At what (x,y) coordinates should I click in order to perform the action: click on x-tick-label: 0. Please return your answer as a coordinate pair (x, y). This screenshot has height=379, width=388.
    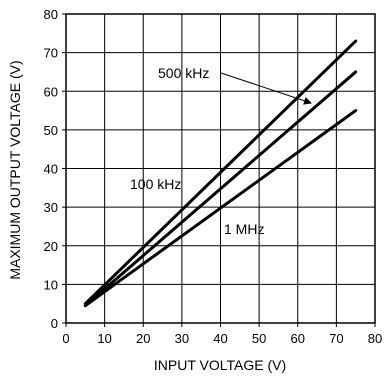
    Looking at the image, I should click on (65, 338).